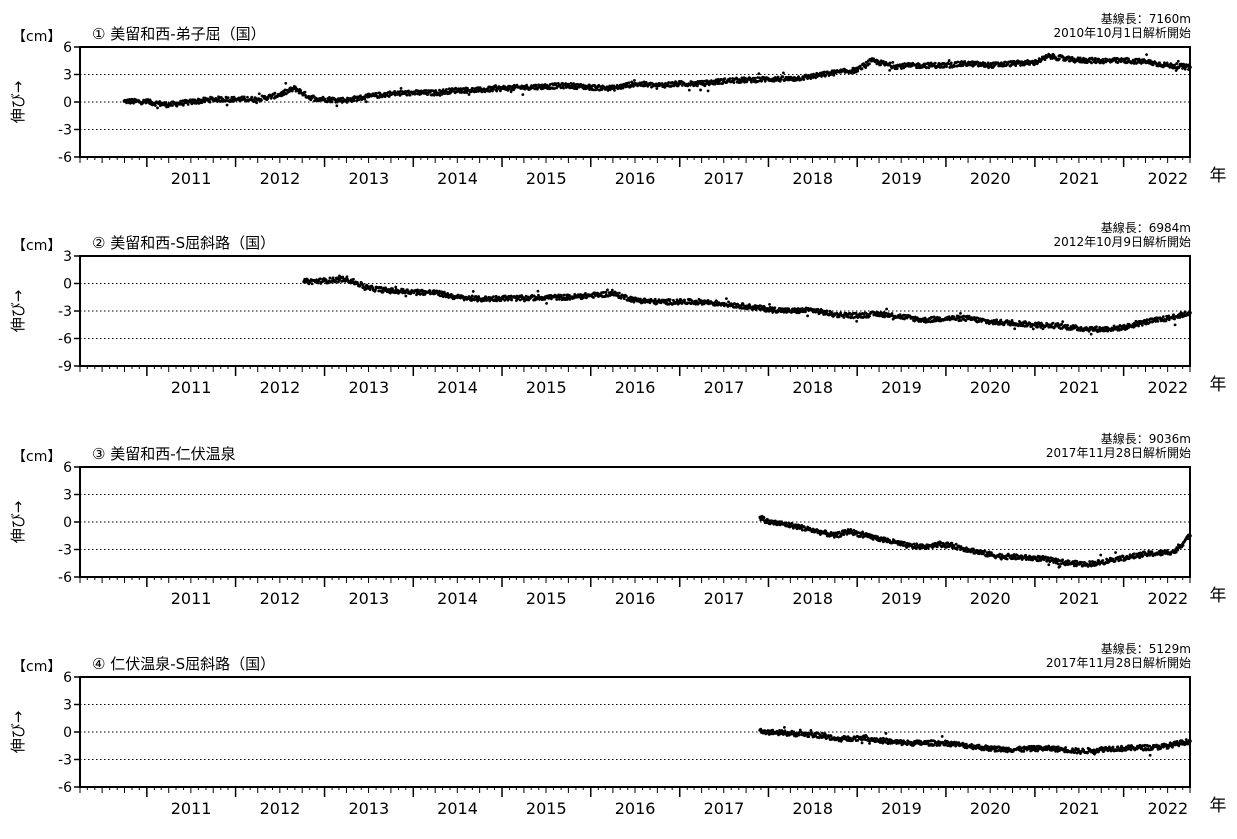 Image resolution: width=1237 pixels, height=839 pixels. Describe the element at coordinates (1146, 438) in the screenshot. I see `baseline-length: 基線長：9036m` at that location.